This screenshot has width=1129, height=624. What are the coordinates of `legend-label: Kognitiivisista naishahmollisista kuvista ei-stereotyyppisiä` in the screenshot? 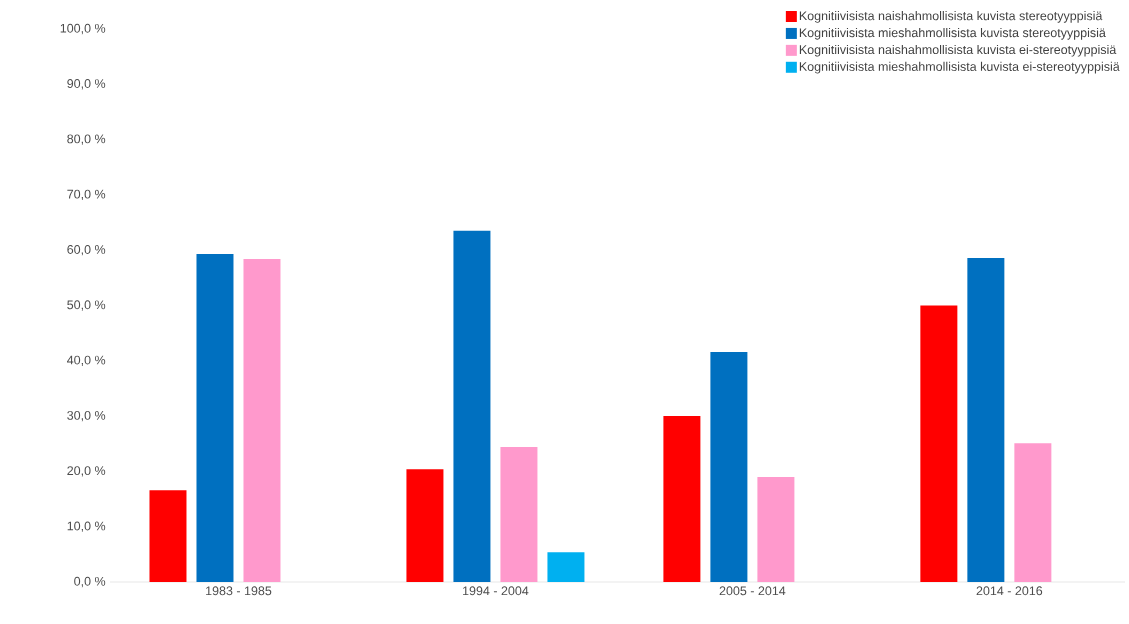 It's located at (958, 50).